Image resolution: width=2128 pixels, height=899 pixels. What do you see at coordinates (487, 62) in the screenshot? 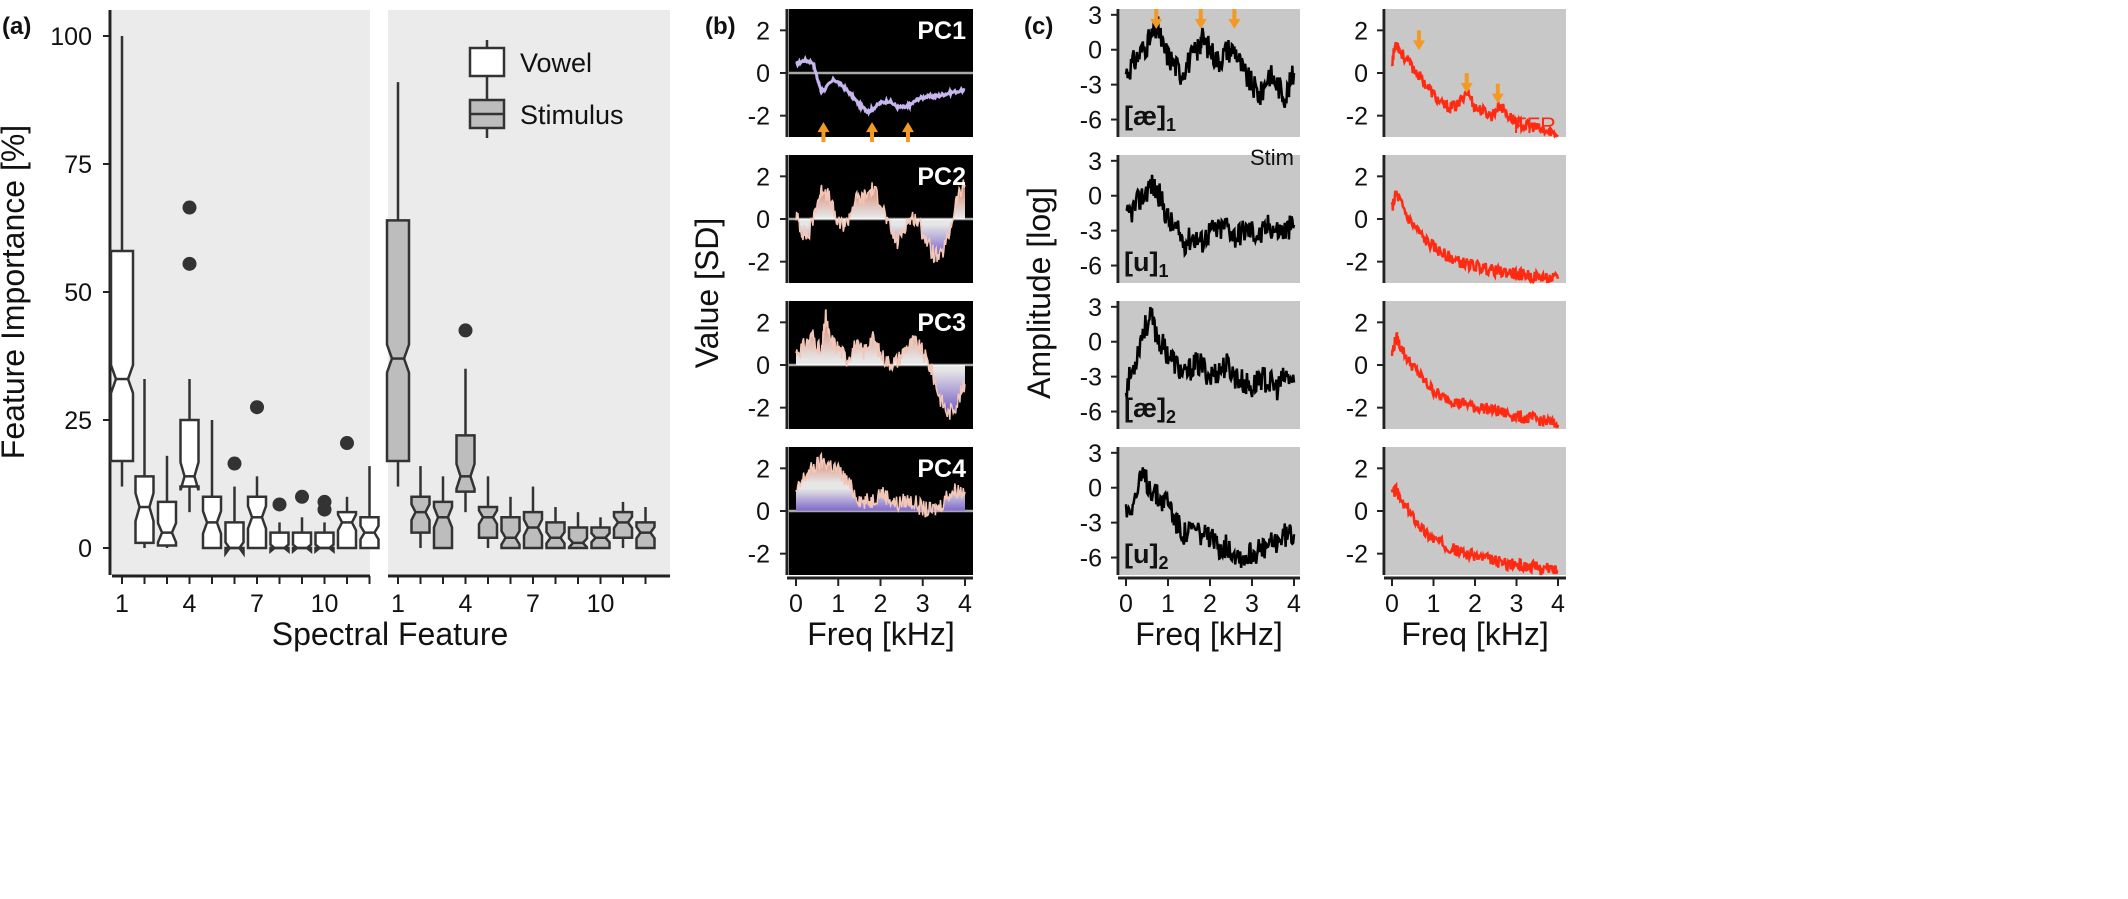
I see `legend-key-vowel` at bounding box center [487, 62].